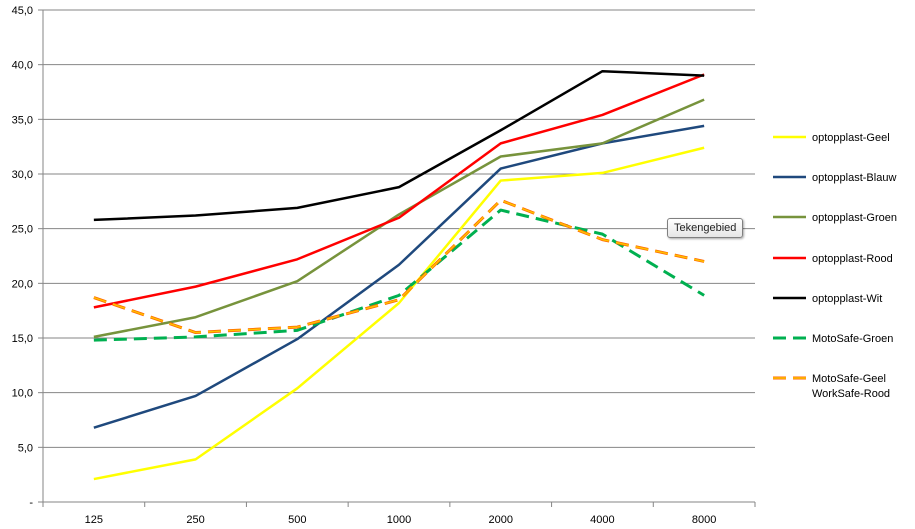 The height and width of the screenshot is (529, 915). What do you see at coordinates (22, 66) in the screenshot?
I see `y-tick-label: 40,0` at bounding box center [22, 66].